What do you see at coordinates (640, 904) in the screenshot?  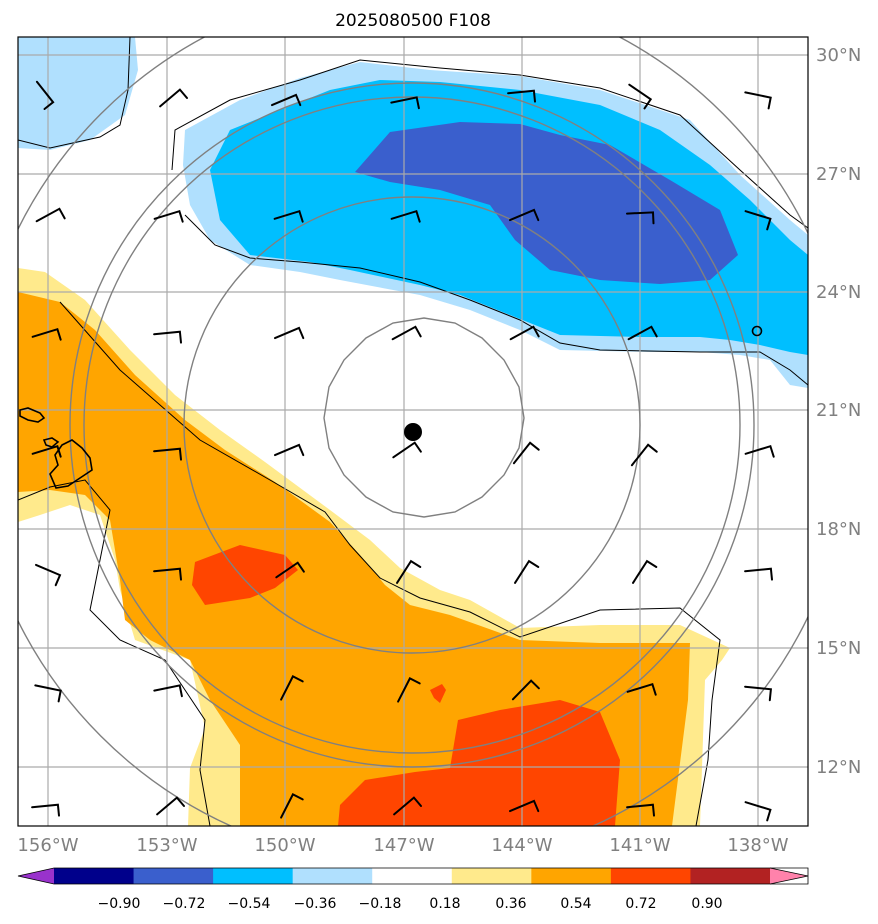 I see `colorbar-label-9: 0.72` at bounding box center [640, 904].